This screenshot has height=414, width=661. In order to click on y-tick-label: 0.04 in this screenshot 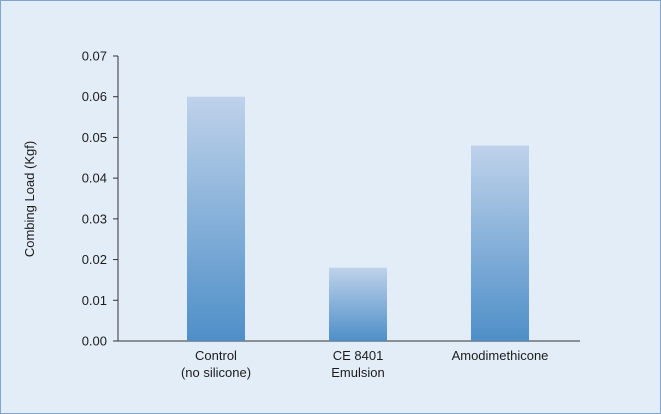, I will do `click(94, 178)`.